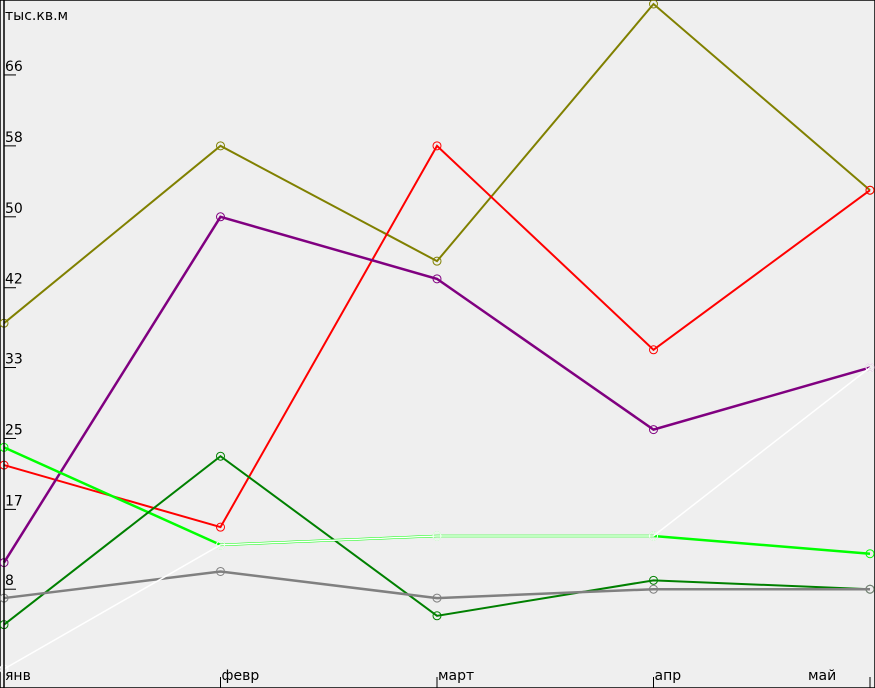 The height and width of the screenshot is (688, 875). I want to click on y-tick-label: 66, so click(14, 67).